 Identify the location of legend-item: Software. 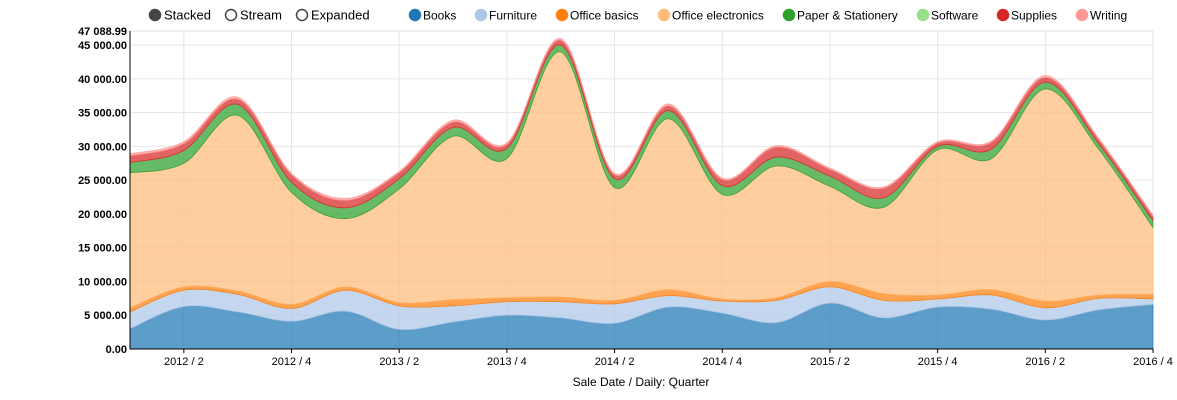
(947, 15).